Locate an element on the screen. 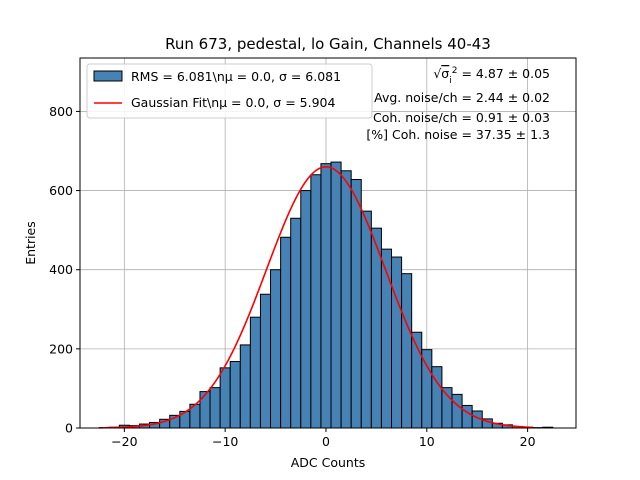 The image size is (640, 480). y-tick-label: 200 is located at coordinates (61, 348).